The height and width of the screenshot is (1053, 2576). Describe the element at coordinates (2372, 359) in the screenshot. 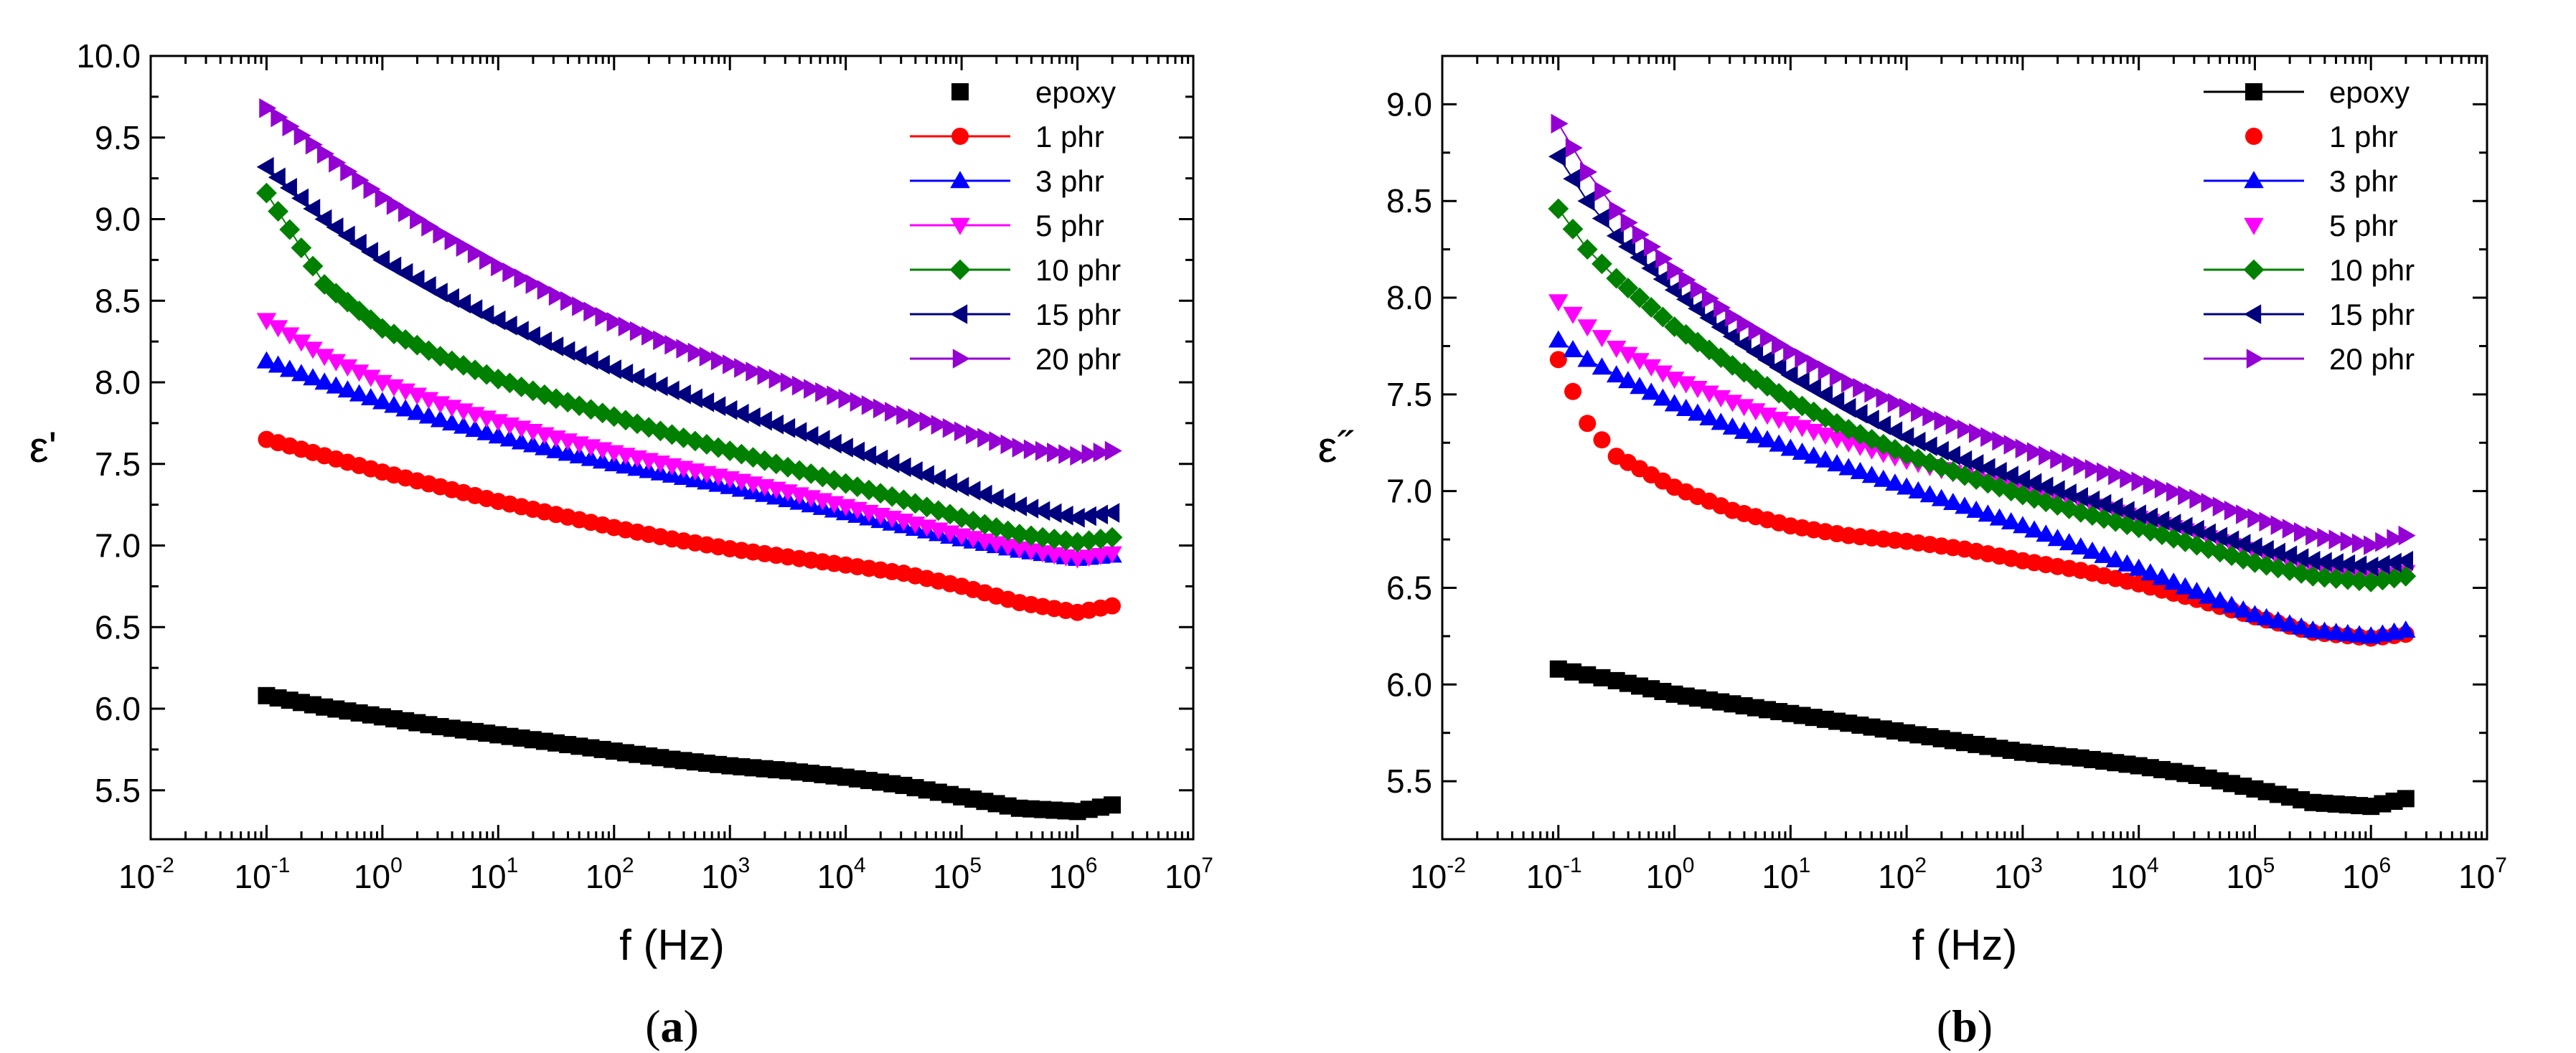

I see `legend-label: 20 phr` at that location.